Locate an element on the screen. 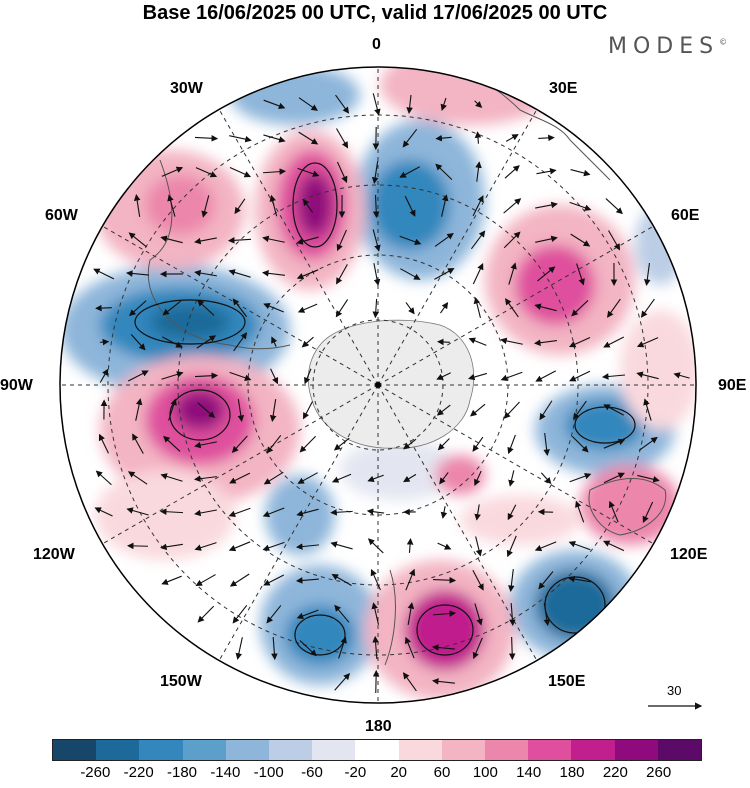 Image resolution: width=750 pixels, height=788 pixels. colorbar-tick-label: -60 is located at coordinates (312, 772).